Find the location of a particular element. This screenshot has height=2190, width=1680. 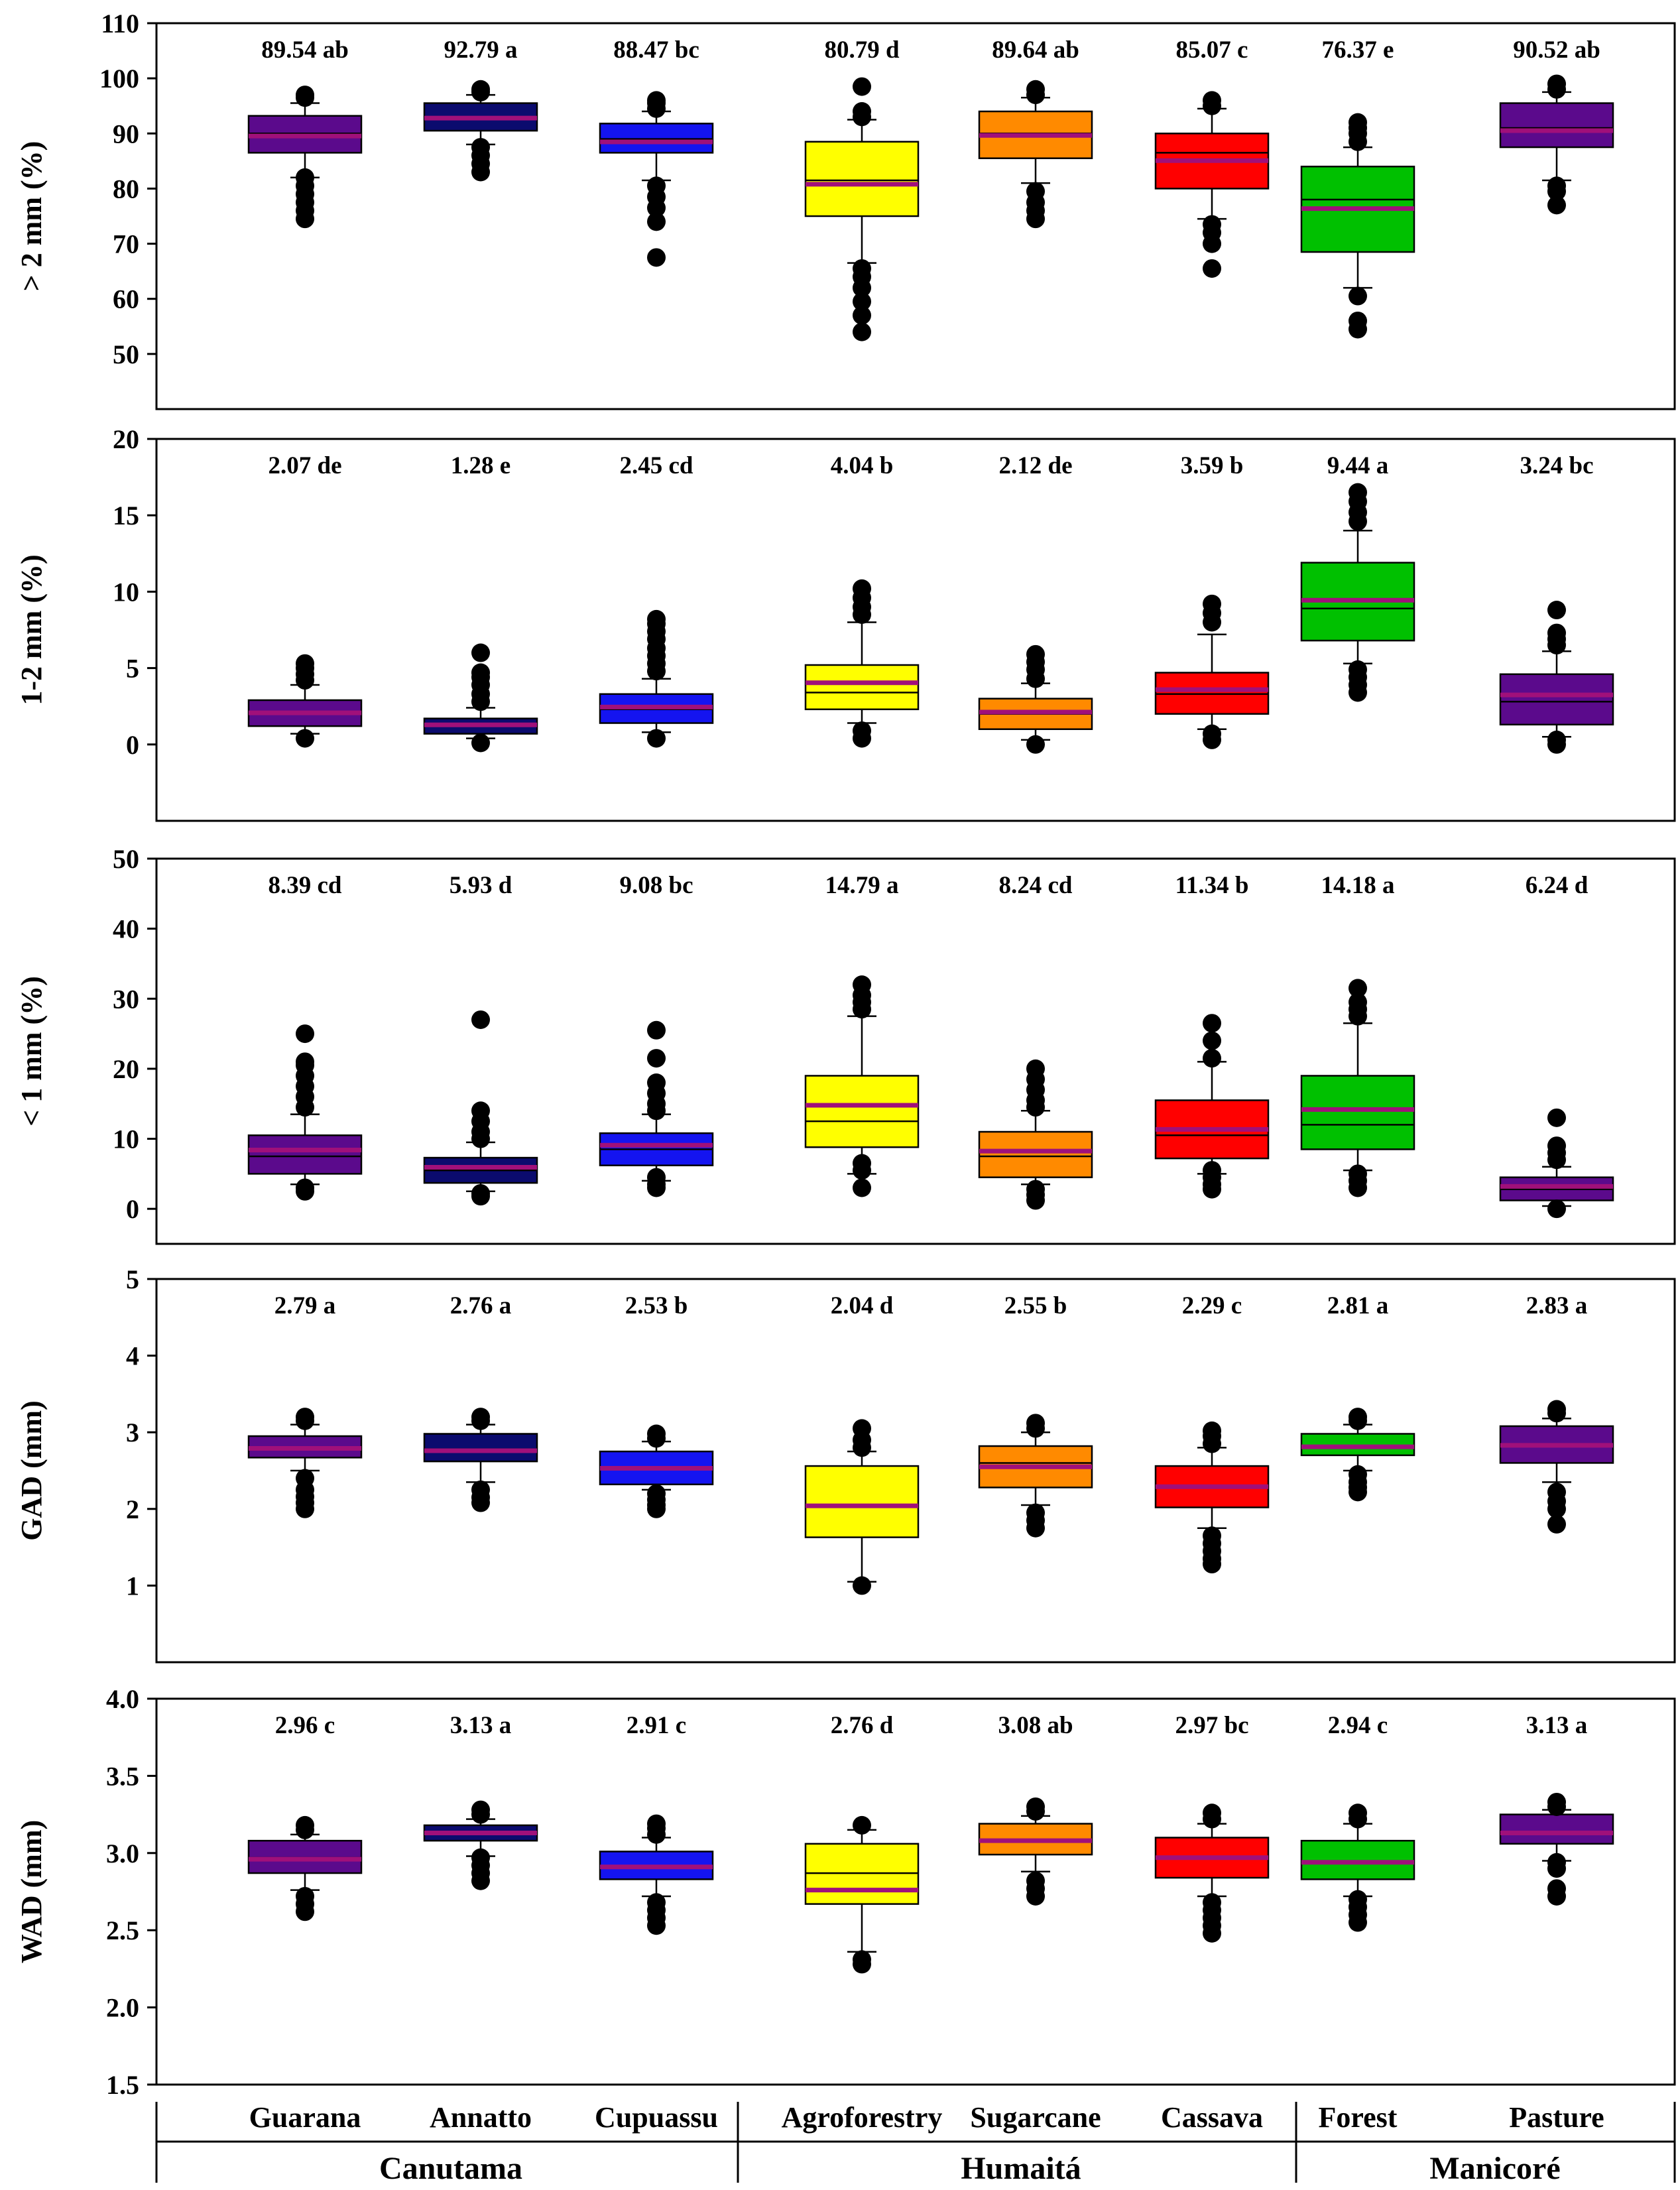

y-axis-title: 1-2 mm (%) is located at coordinates (31, 630).